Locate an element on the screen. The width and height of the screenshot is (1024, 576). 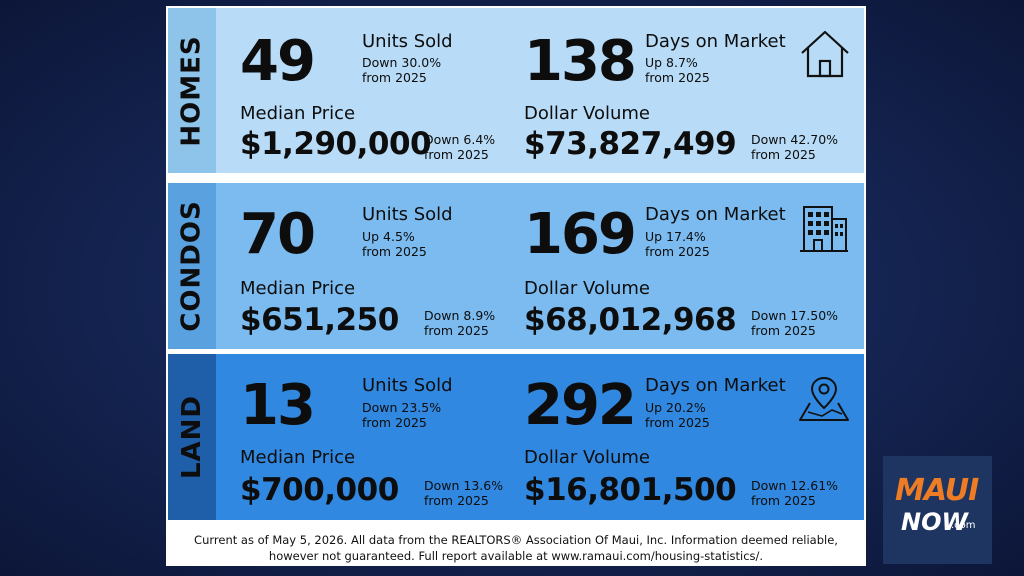
condos-tab: CONDOS is located at coordinates (192, 266).